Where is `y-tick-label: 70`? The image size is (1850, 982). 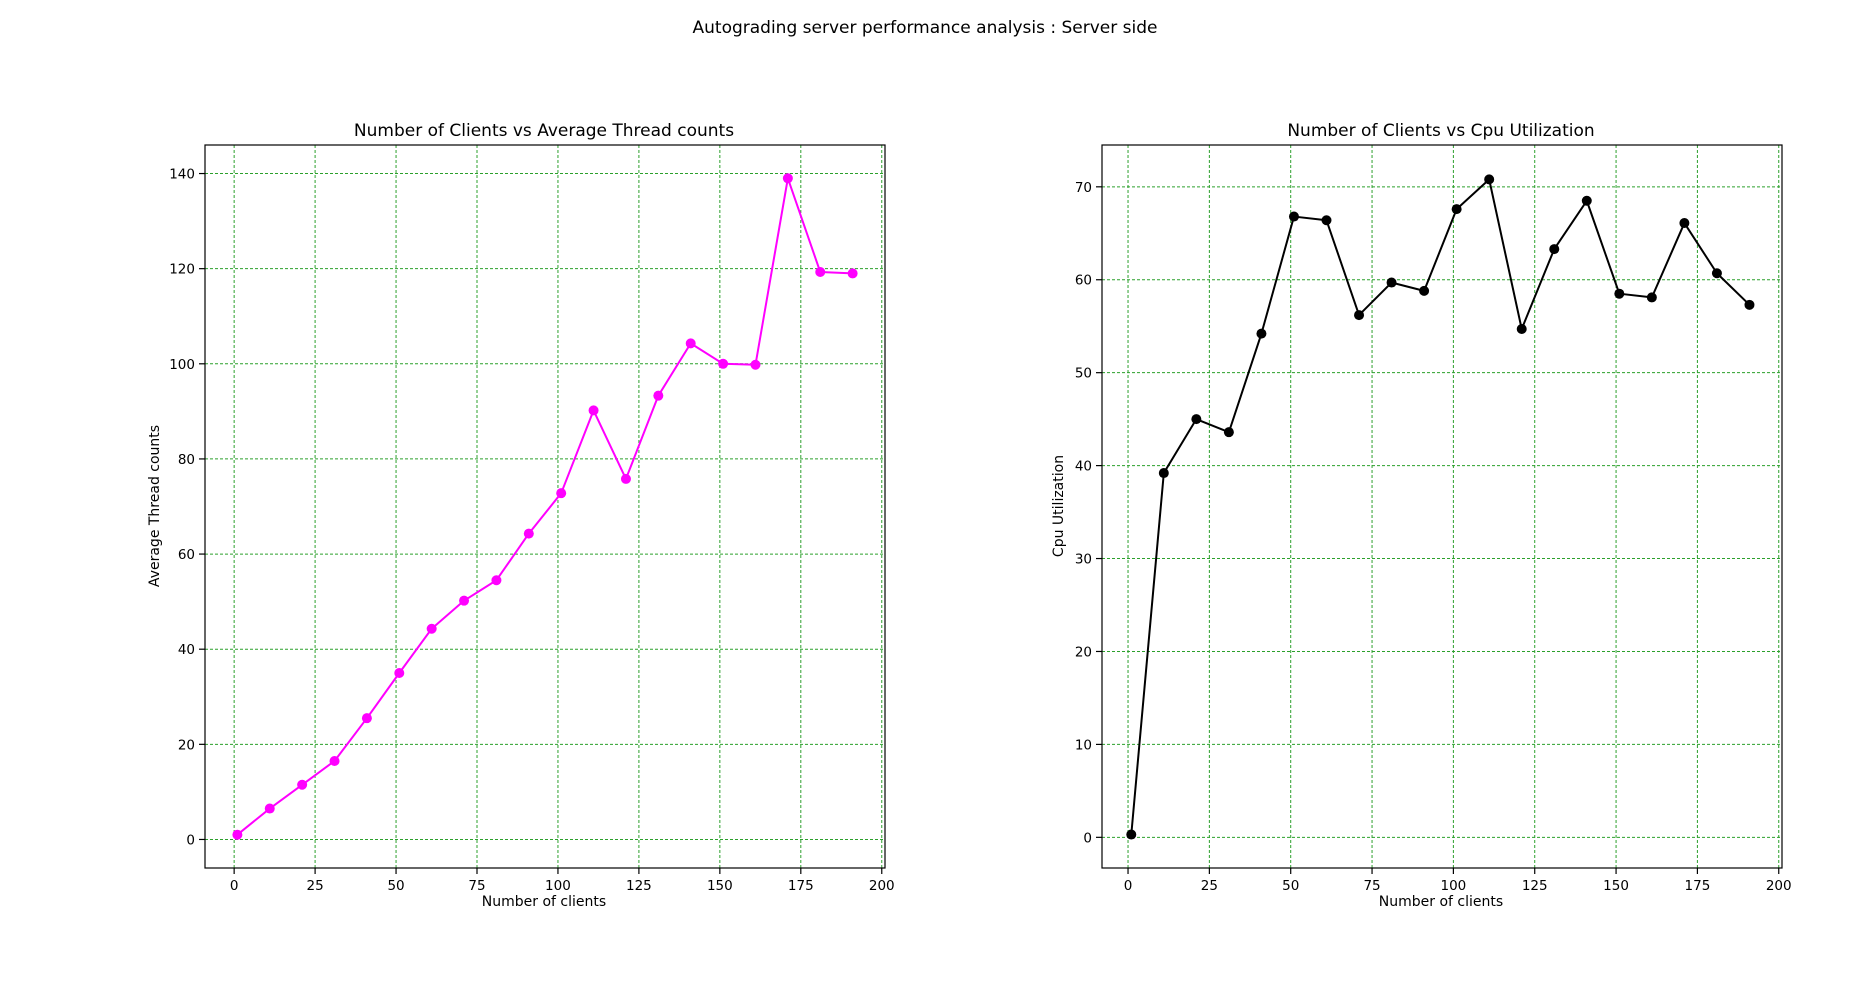
y-tick-label: 70 is located at coordinates (1083, 188).